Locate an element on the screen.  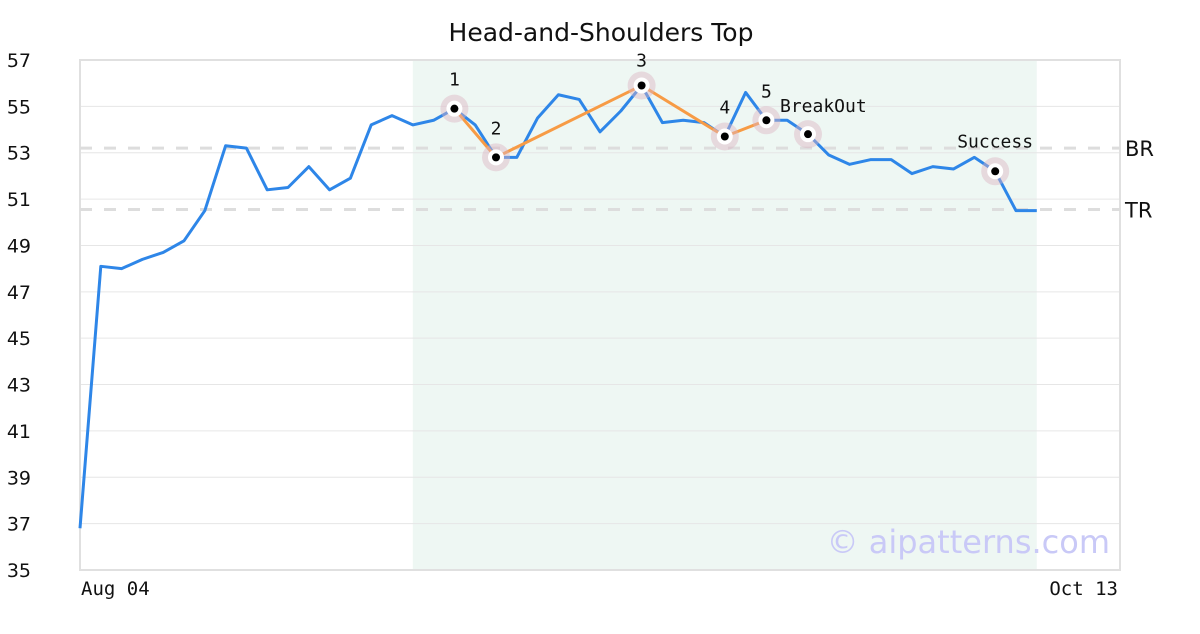
pattern-point-label: 4 is located at coordinates (724, 108).